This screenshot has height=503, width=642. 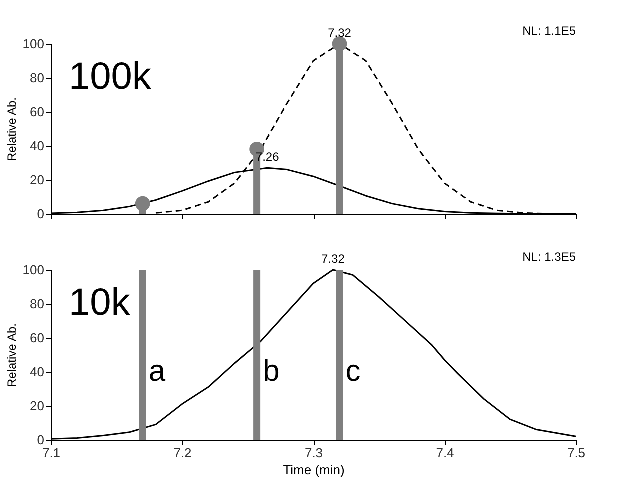 I want to click on annotation: 7.26, so click(x=268, y=157).